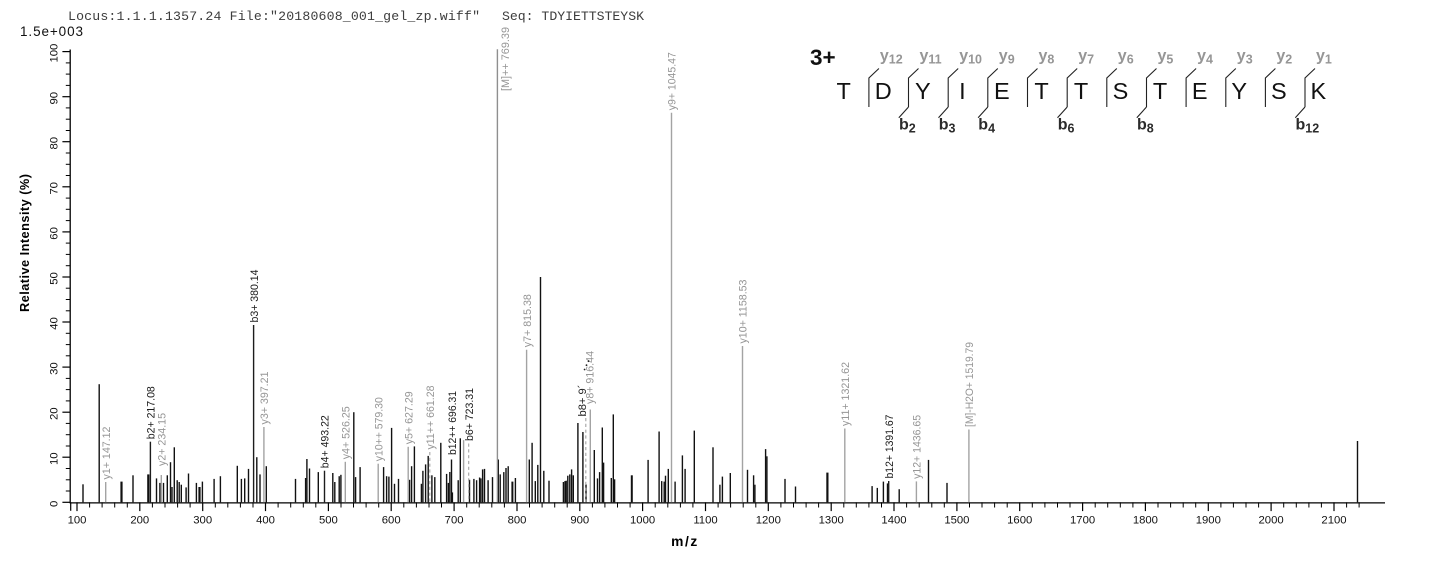  I want to click on svg-text: 1000, so click(642, 521).